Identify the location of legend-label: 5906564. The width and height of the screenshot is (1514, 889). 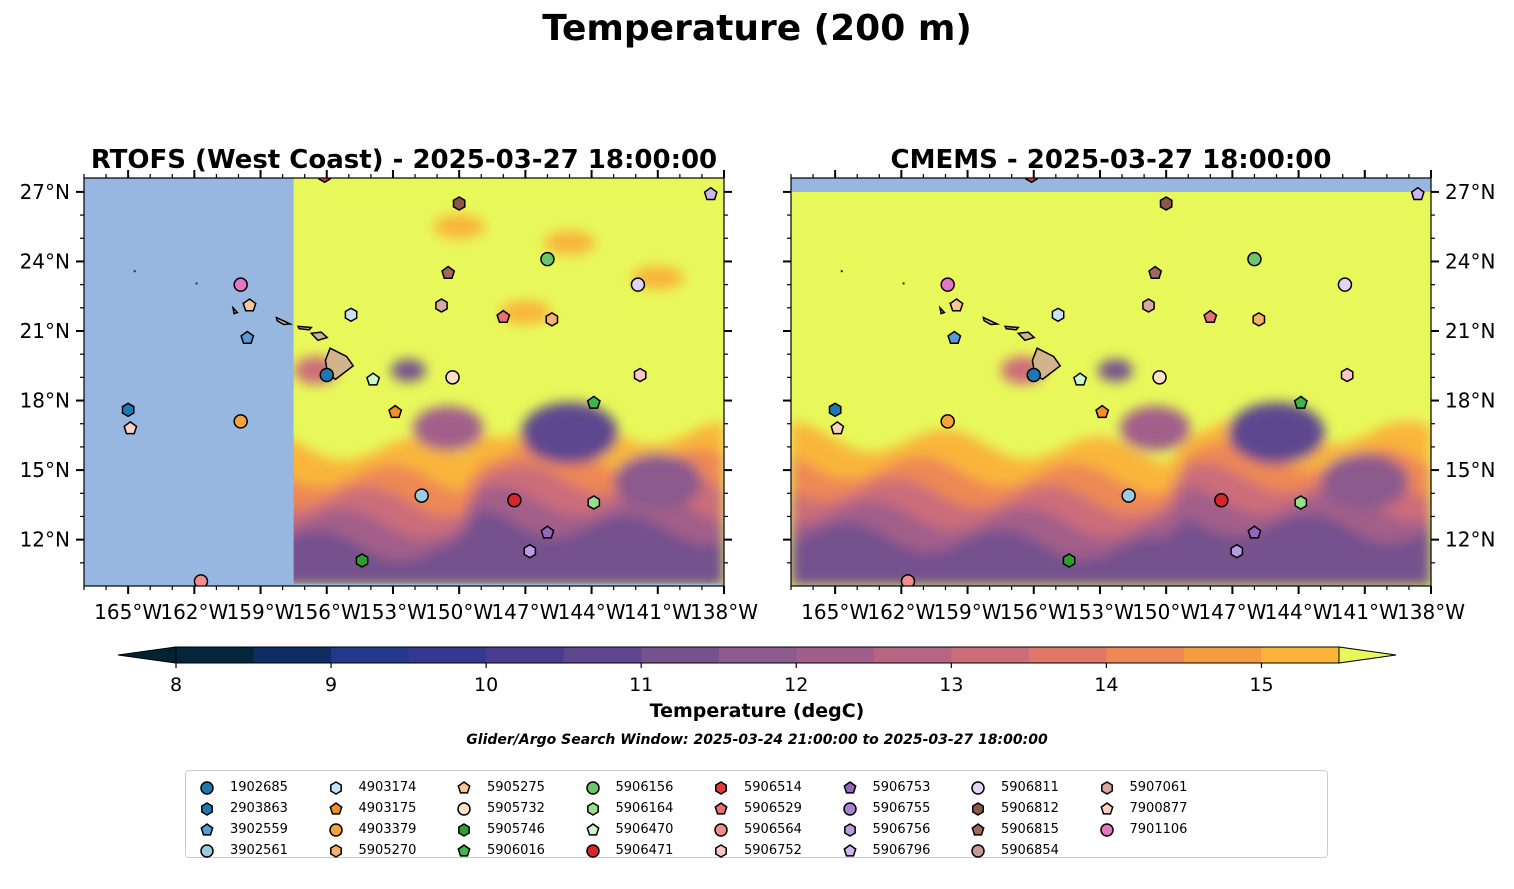
(773, 829).